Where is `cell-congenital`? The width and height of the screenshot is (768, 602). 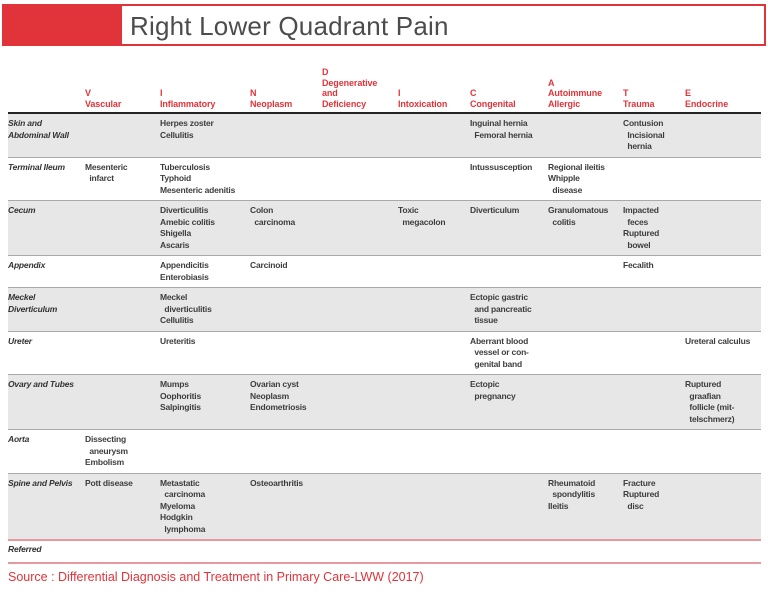
cell-congenital is located at coordinates (509, 271).